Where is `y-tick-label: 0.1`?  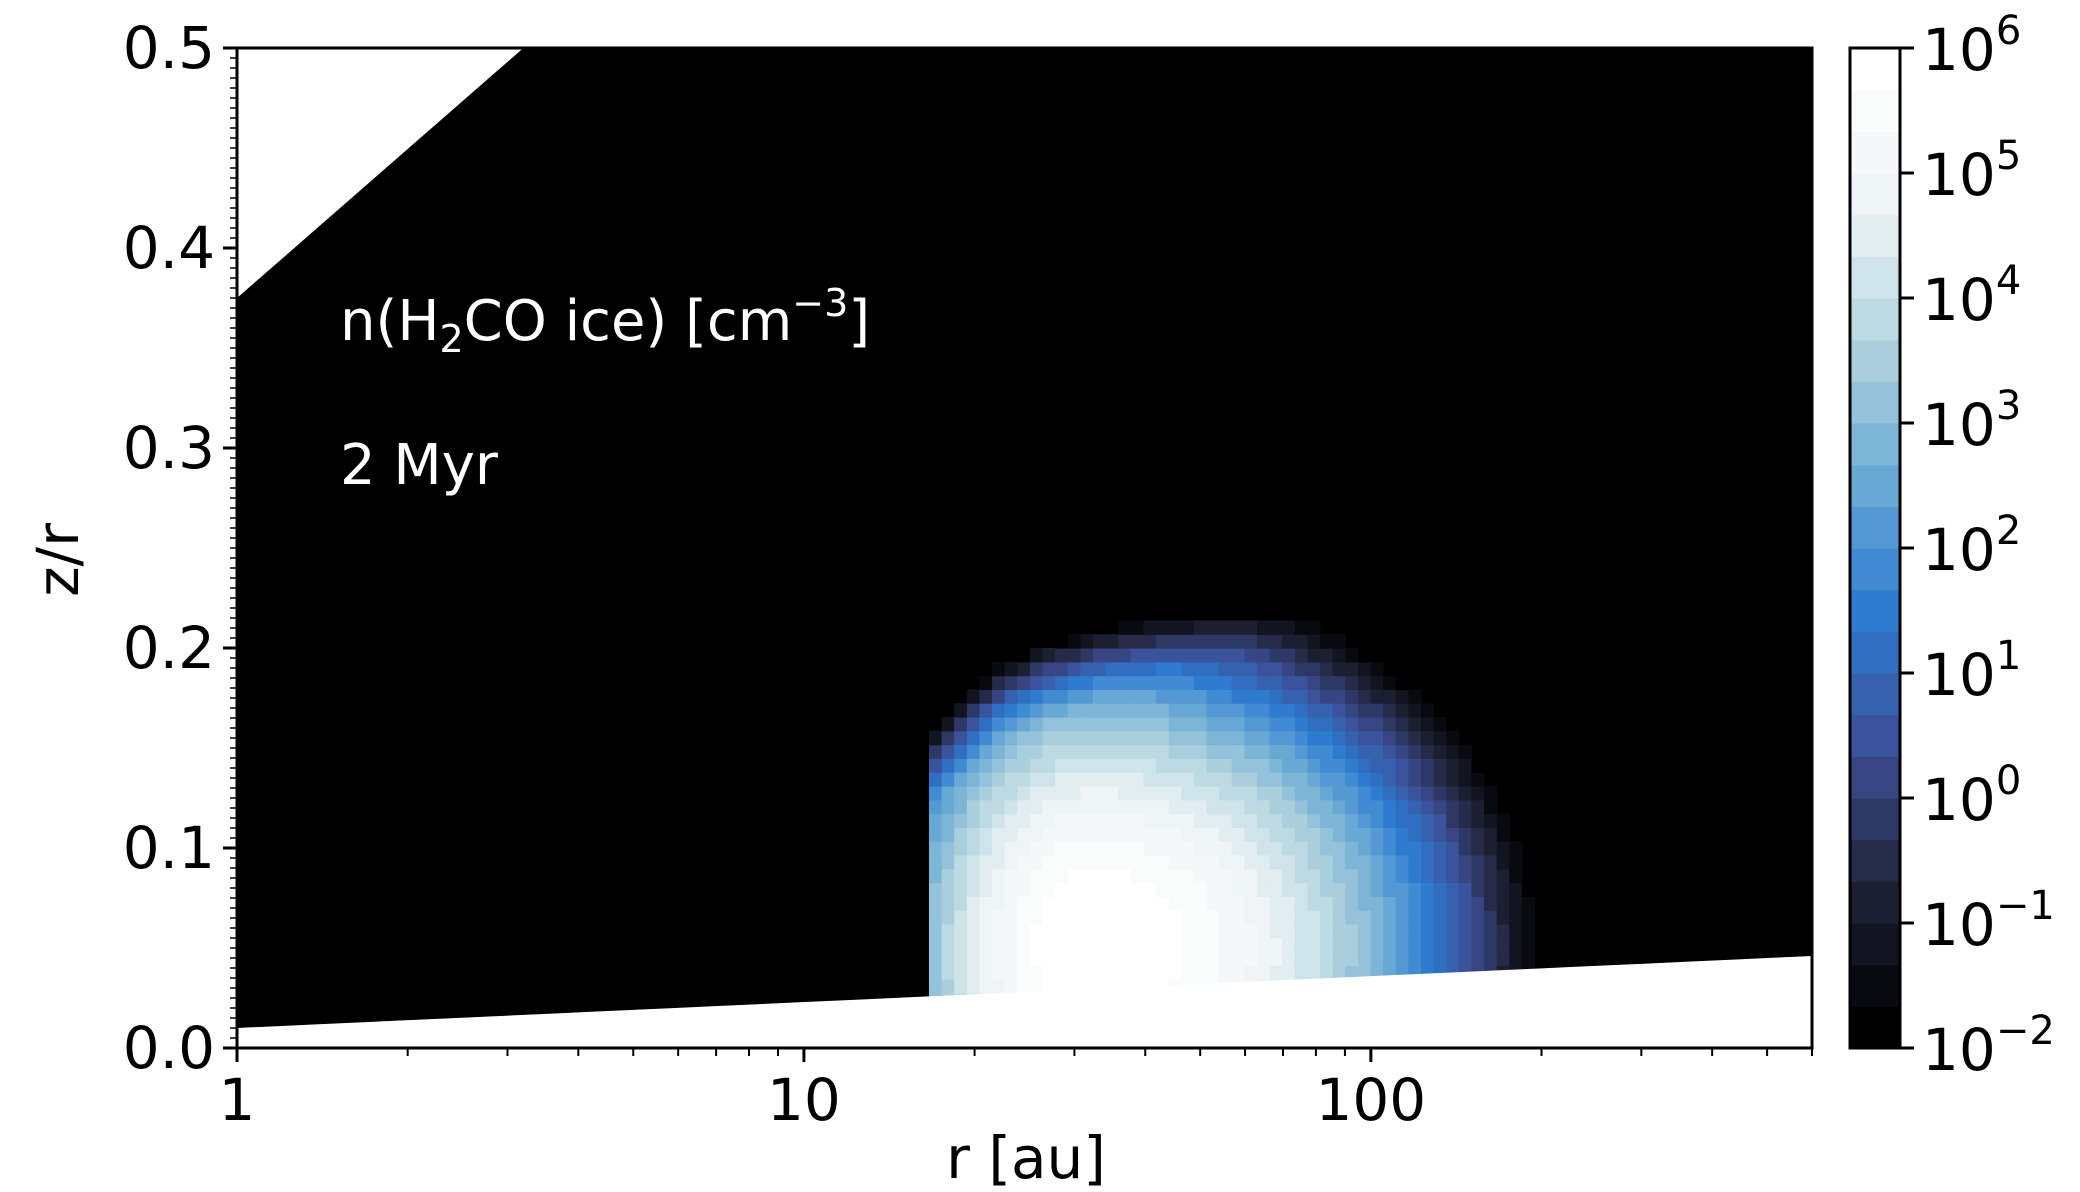
y-tick-label: 0.1 is located at coordinates (169, 848).